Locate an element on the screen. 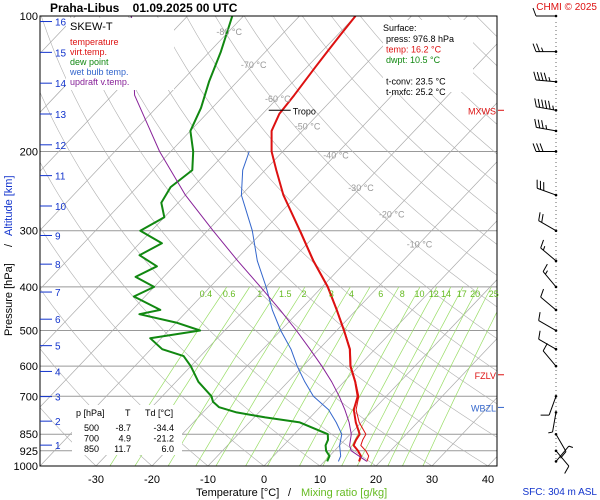 The width and height of the screenshot is (600, 500). table-cell: 850 is located at coordinates (91, 449).